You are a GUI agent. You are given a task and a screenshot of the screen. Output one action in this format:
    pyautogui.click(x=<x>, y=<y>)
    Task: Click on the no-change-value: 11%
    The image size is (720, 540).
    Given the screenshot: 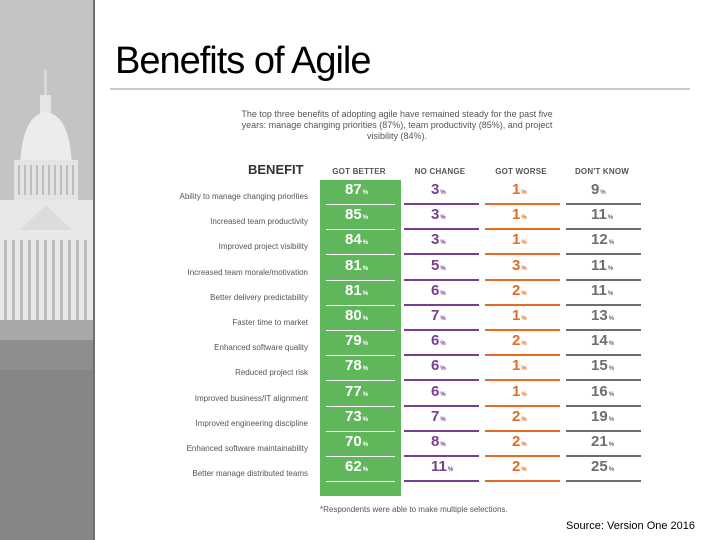 What is the action you would take?
    pyautogui.click(x=441, y=470)
    